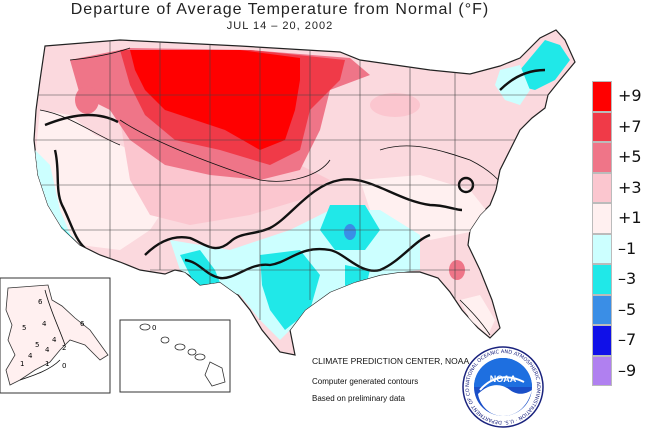 The width and height of the screenshot is (659, 435). Describe the element at coordinates (87, 100) in the screenshot. I see `zone-plus7-idaho` at that location.